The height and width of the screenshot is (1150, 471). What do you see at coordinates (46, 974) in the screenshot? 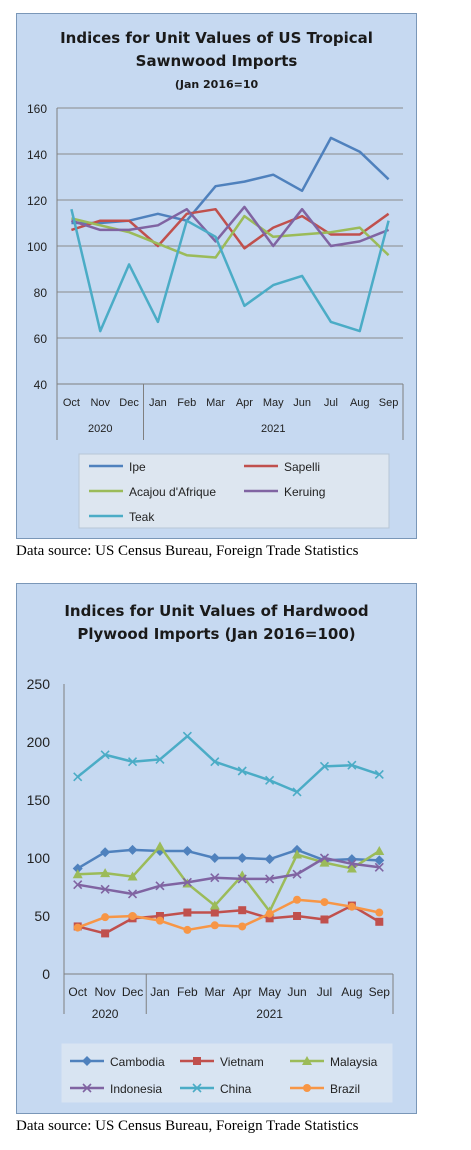
I see `y-tick-label: 0` at bounding box center [46, 974].